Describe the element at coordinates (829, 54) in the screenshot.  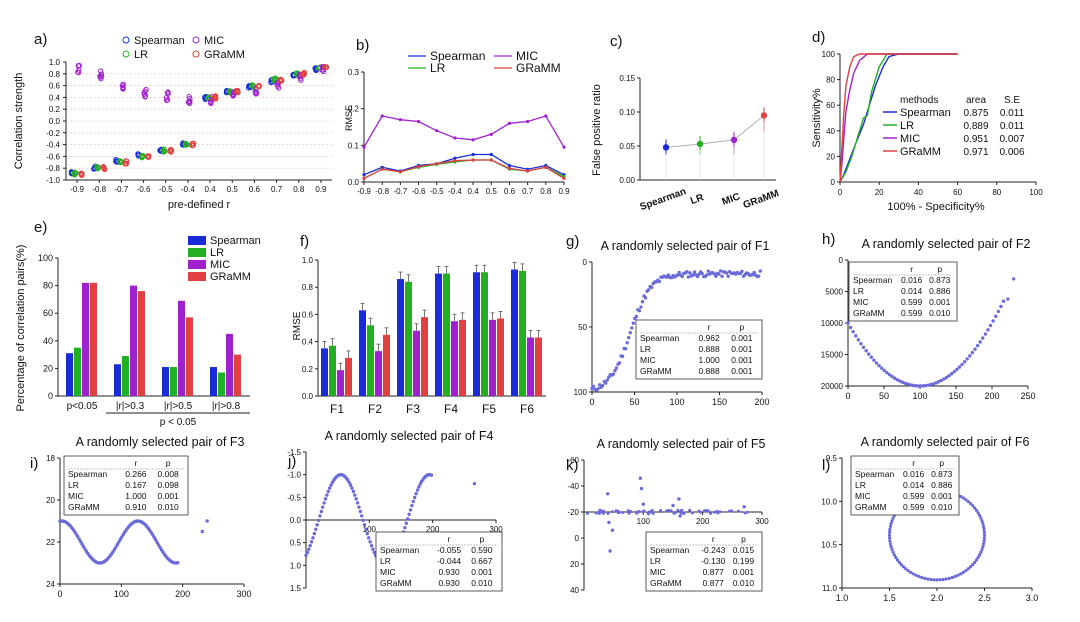
I see `y-tick-label: 100` at that location.